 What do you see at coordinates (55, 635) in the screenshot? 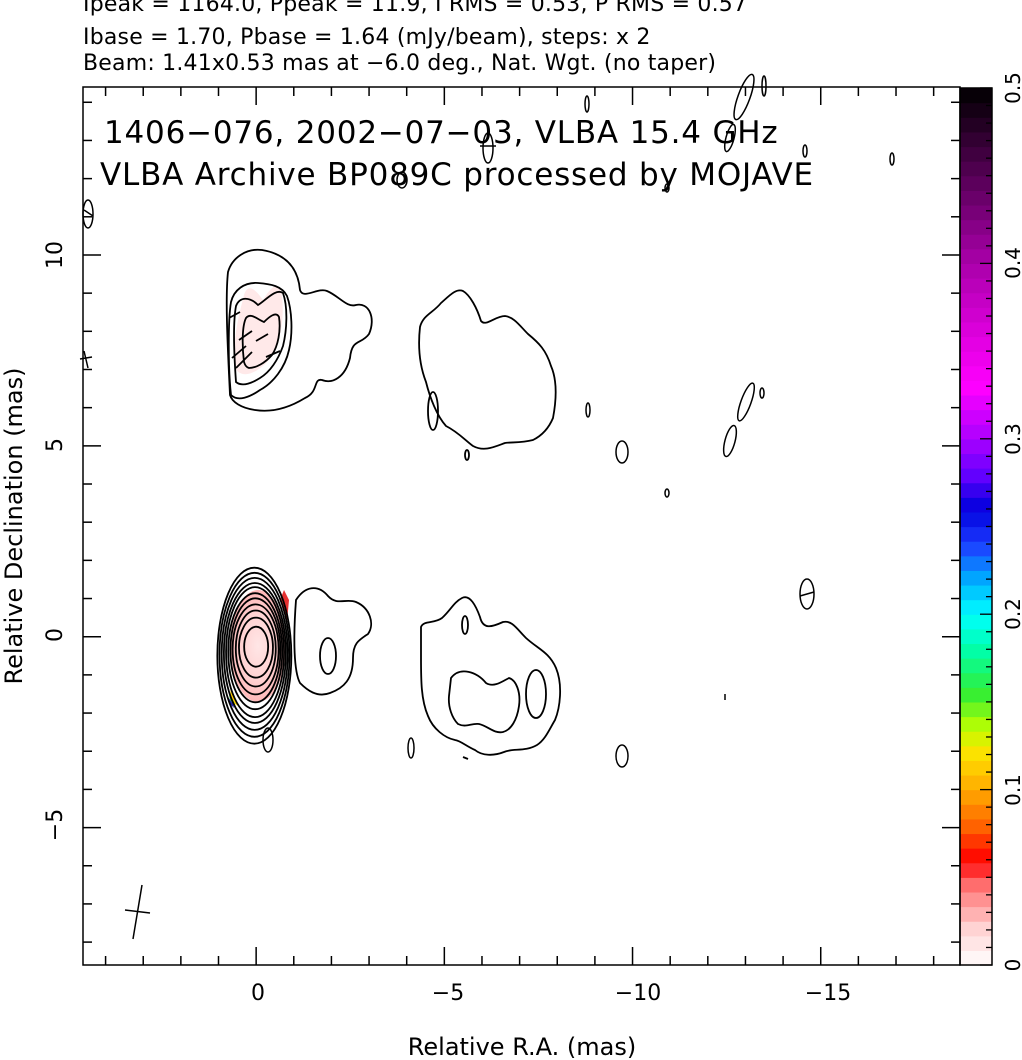
I see `y-tick-label: 0` at bounding box center [55, 635].